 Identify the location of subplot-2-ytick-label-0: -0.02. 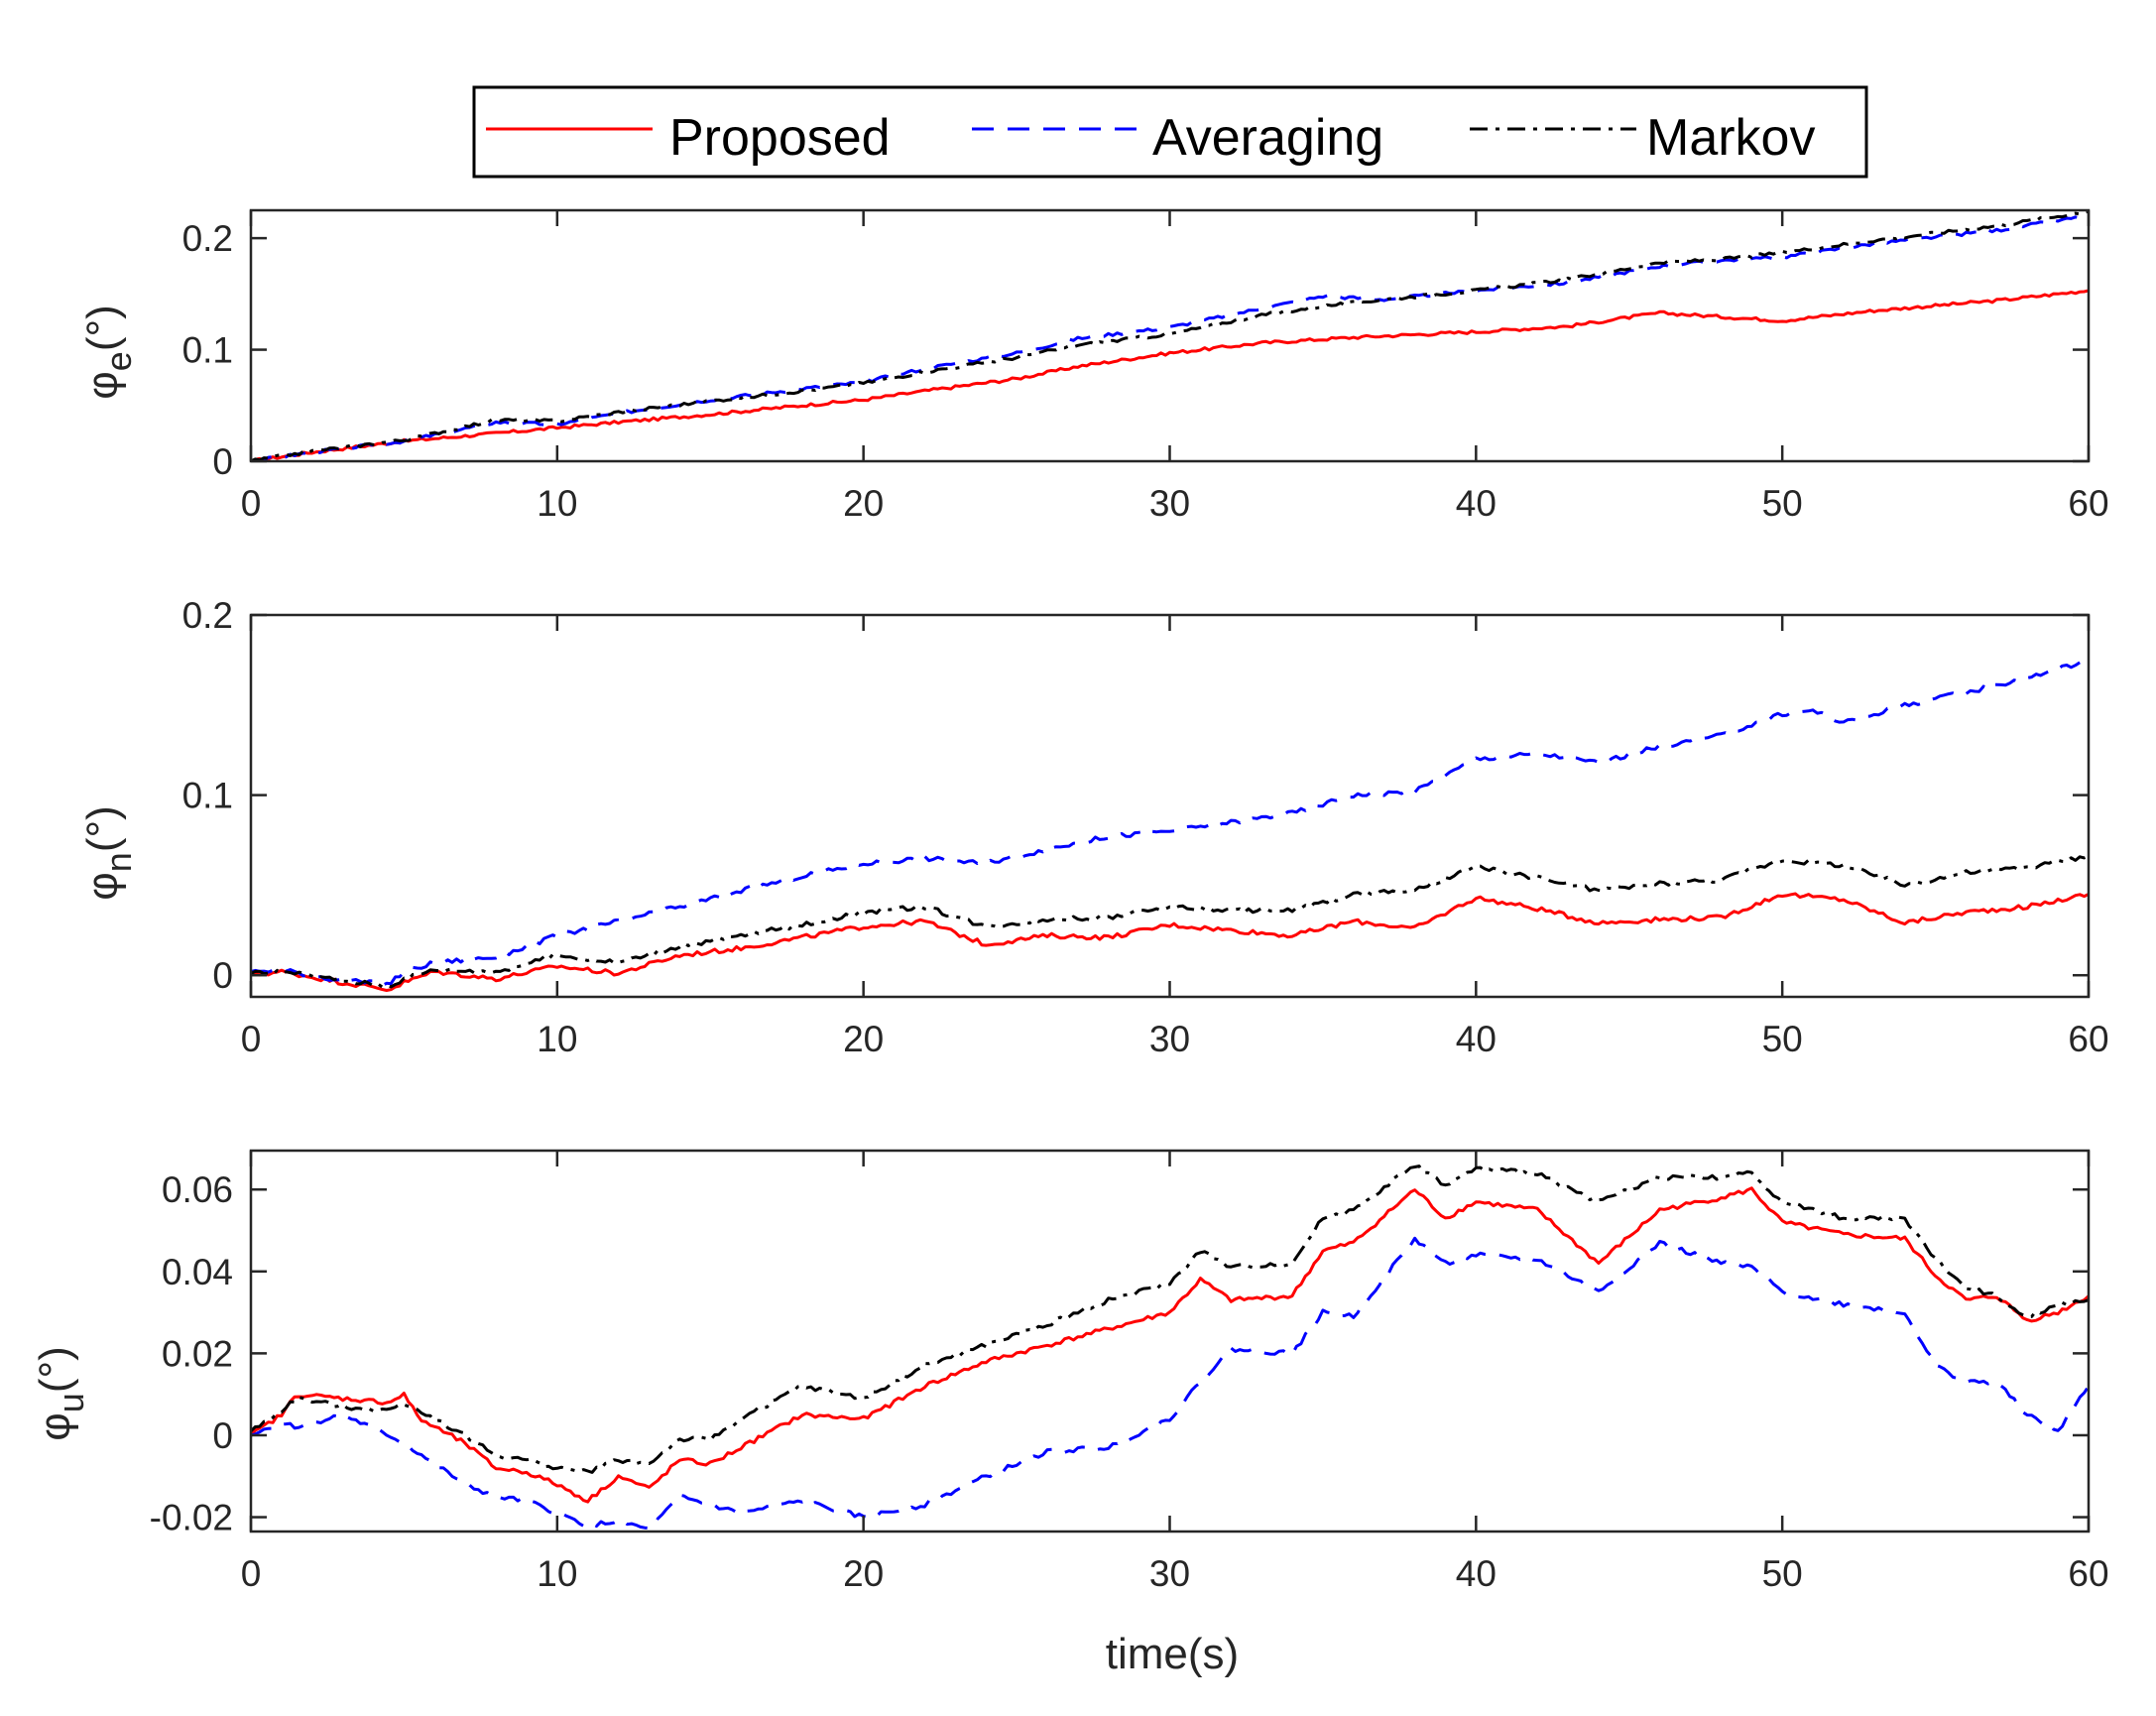
(191, 1518).